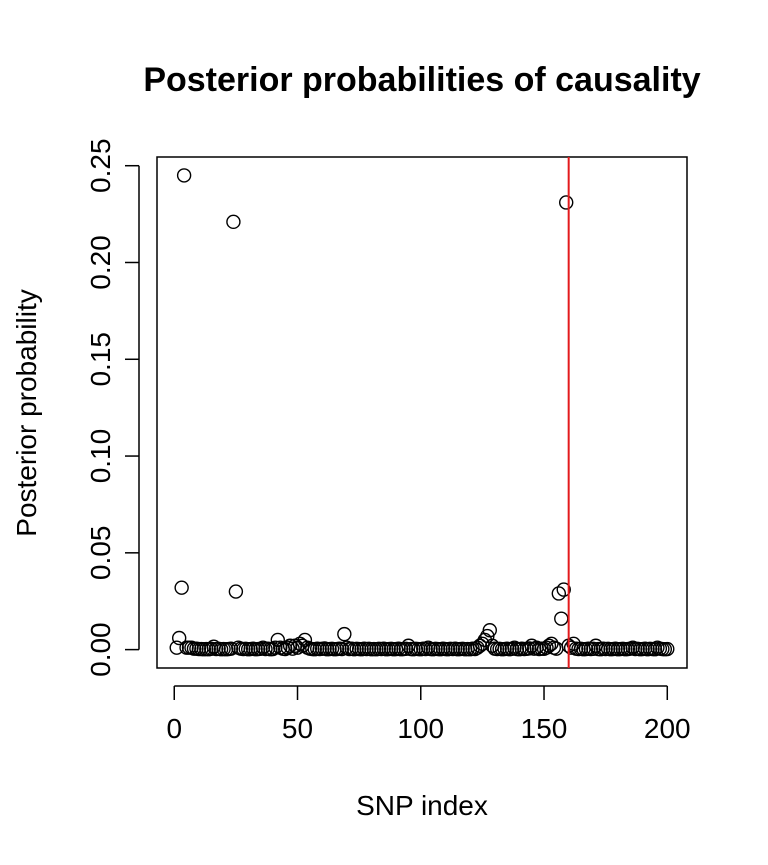  Describe the element at coordinates (667, 728) in the screenshot. I see `x-tick-label: 200` at that location.